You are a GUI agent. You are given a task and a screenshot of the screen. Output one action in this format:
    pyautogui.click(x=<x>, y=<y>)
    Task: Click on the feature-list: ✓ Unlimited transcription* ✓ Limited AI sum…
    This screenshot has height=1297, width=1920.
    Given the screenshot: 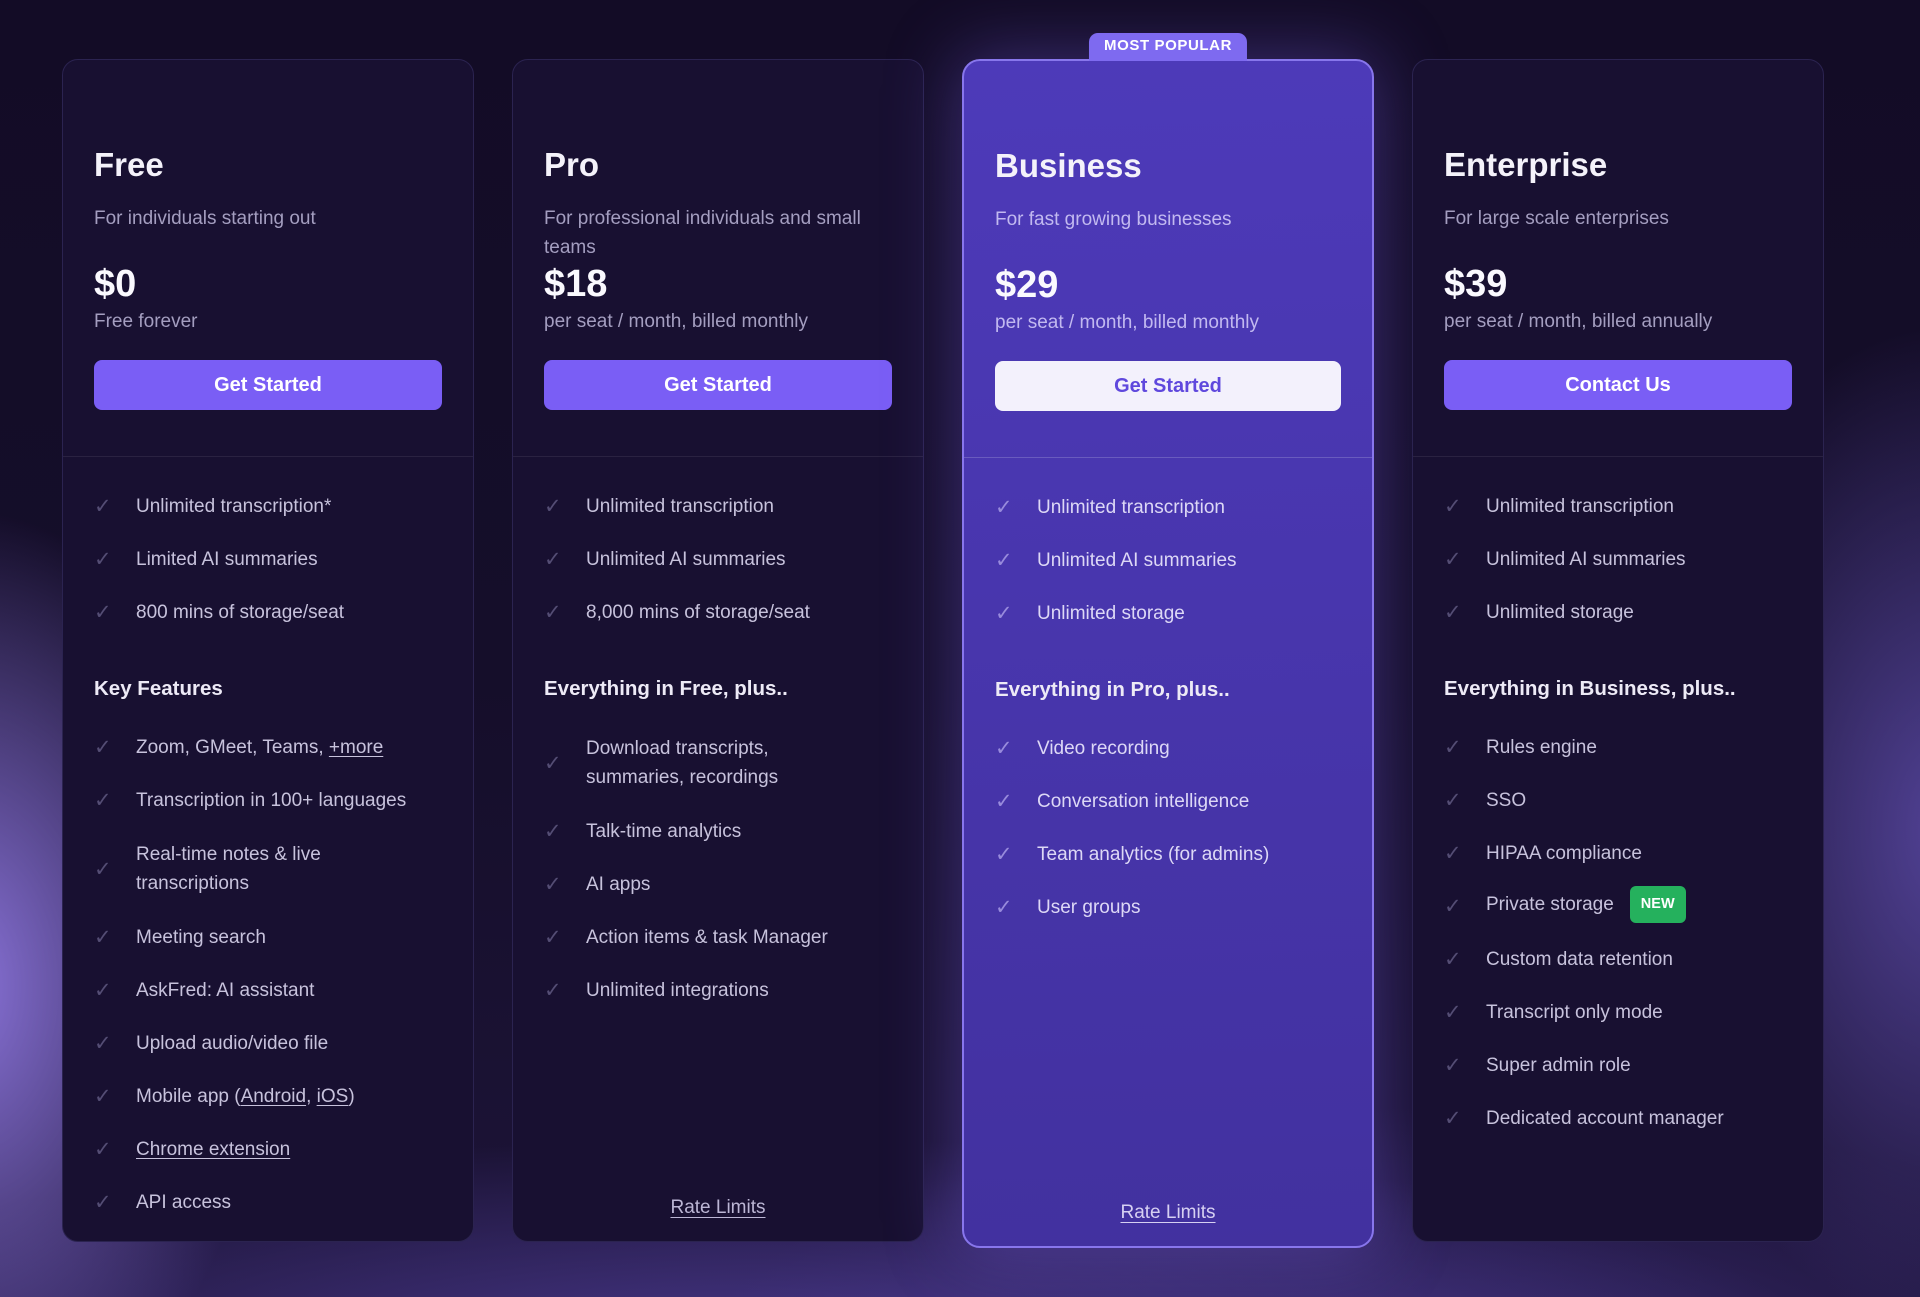 What is the action you would take?
    pyautogui.click(x=268, y=842)
    